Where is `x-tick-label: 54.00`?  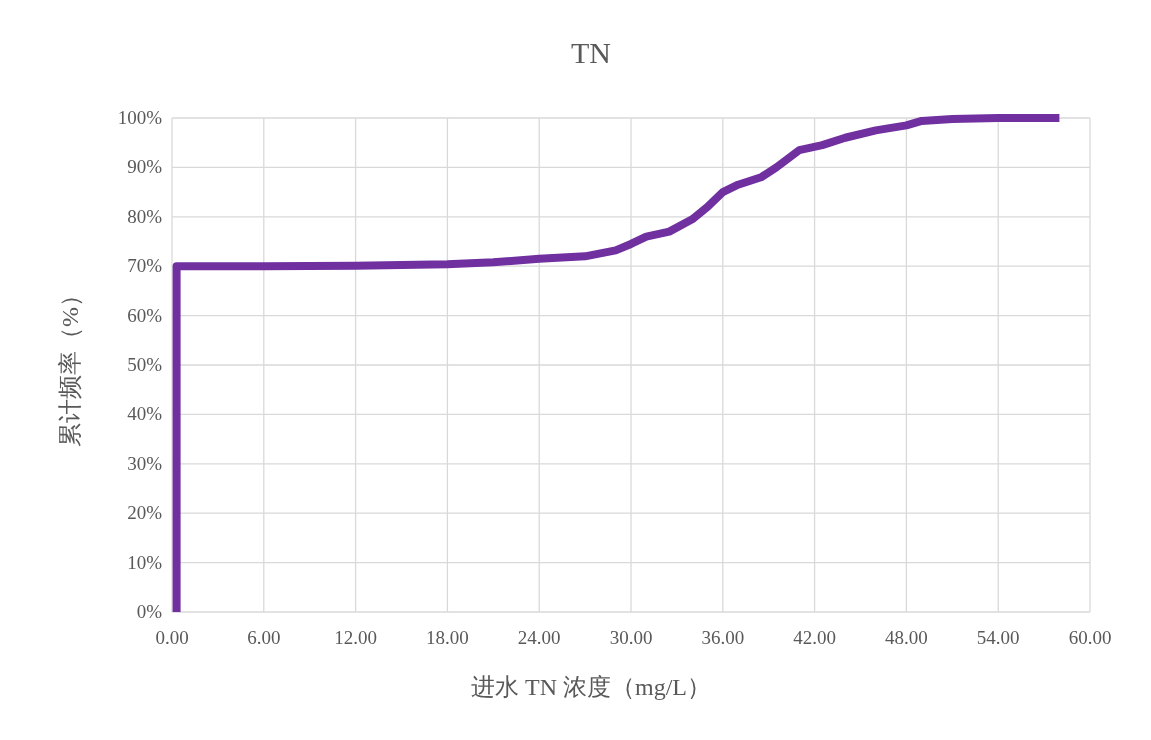 x-tick-label: 54.00 is located at coordinates (998, 637).